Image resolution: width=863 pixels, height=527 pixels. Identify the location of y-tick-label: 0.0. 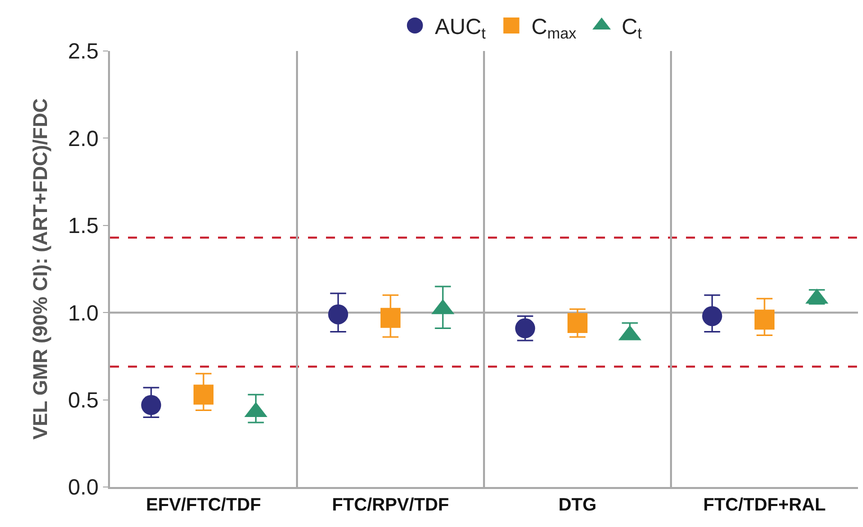
(83, 487).